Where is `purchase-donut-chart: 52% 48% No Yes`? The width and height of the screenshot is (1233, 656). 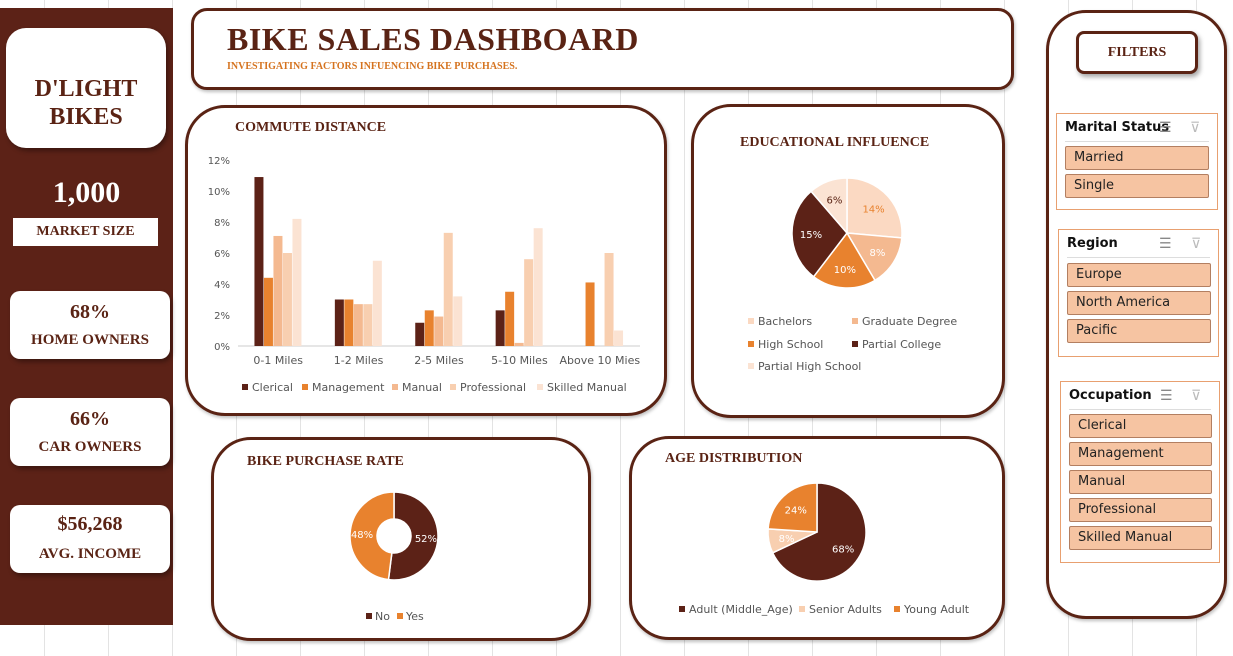 purchase-donut-chart: 52% 48% No Yes is located at coordinates (394, 557).